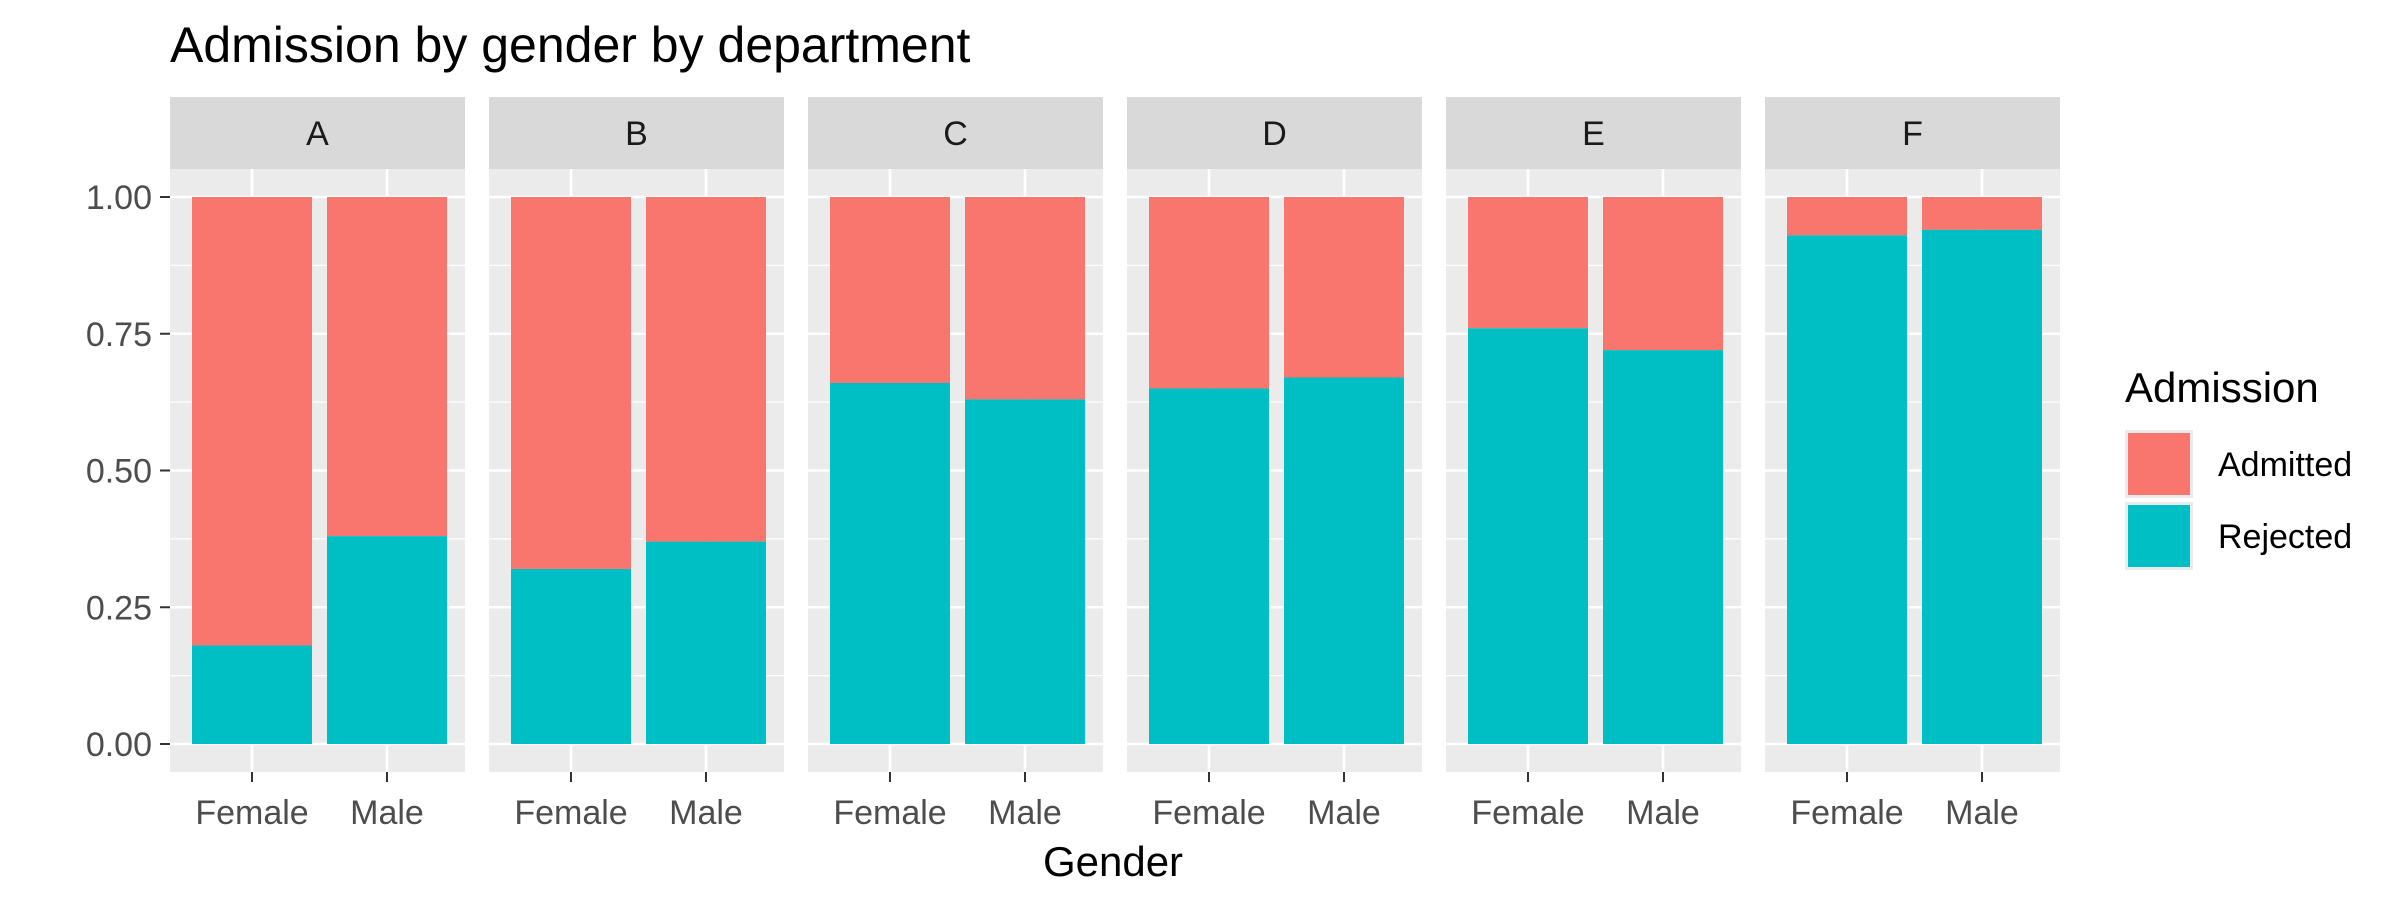 This screenshot has height=900, width=2400. What do you see at coordinates (1593, 464) in the screenshot?
I see `facet-panel-E: E Female Male` at bounding box center [1593, 464].